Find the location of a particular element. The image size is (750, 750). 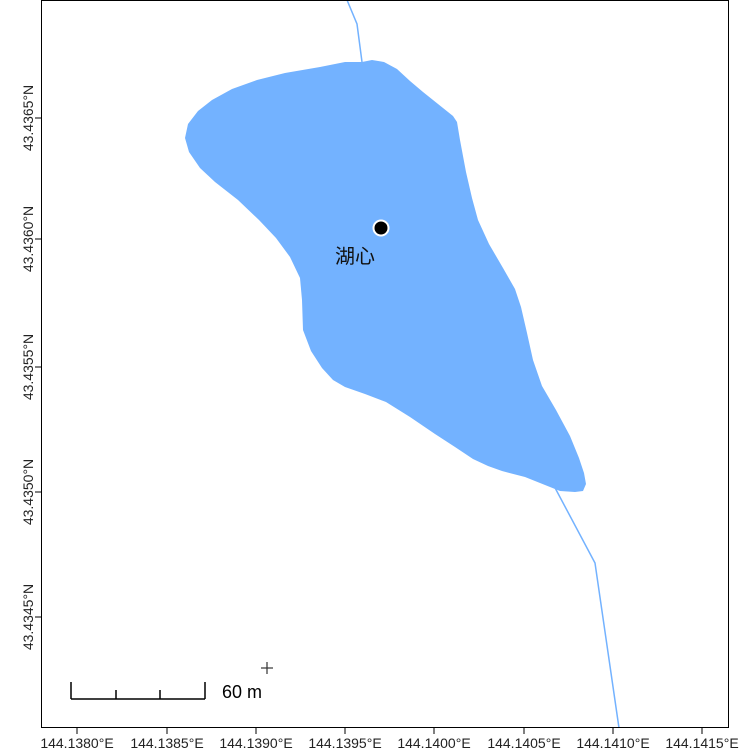

stream-north is located at coordinates (354, 31).